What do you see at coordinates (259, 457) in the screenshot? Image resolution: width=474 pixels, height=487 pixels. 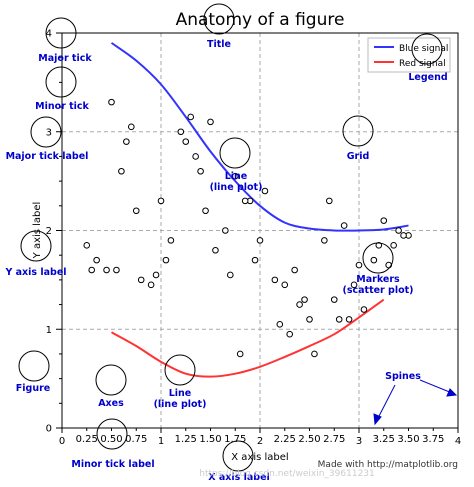 I see `x-axis-label: X axis label` at bounding box center [259, 457].